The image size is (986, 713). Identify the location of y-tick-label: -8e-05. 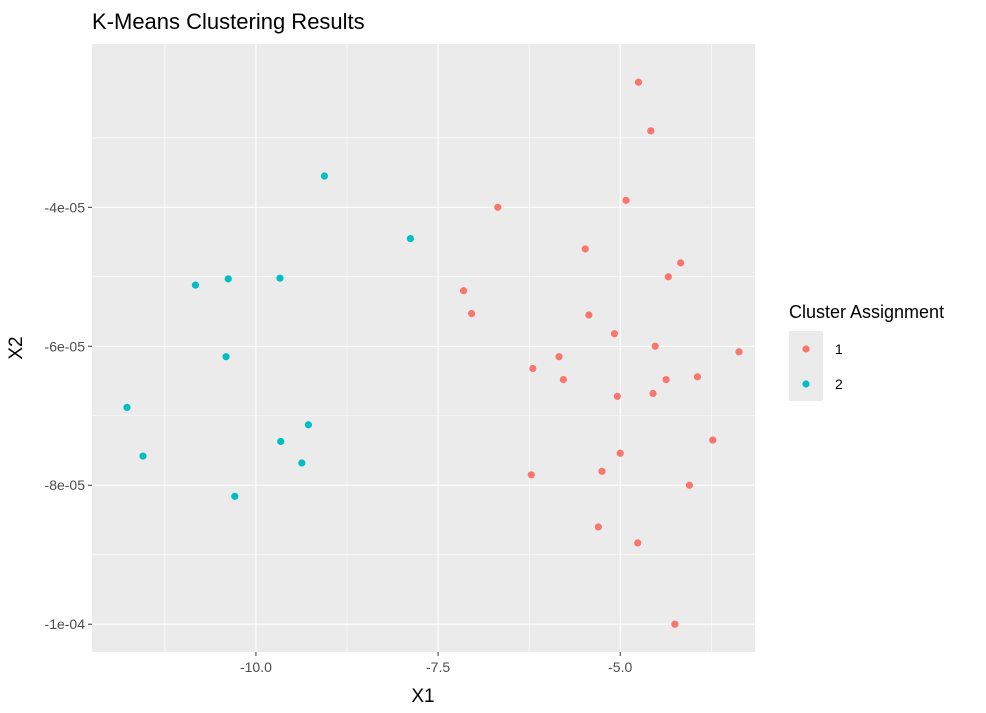
(65, 485).